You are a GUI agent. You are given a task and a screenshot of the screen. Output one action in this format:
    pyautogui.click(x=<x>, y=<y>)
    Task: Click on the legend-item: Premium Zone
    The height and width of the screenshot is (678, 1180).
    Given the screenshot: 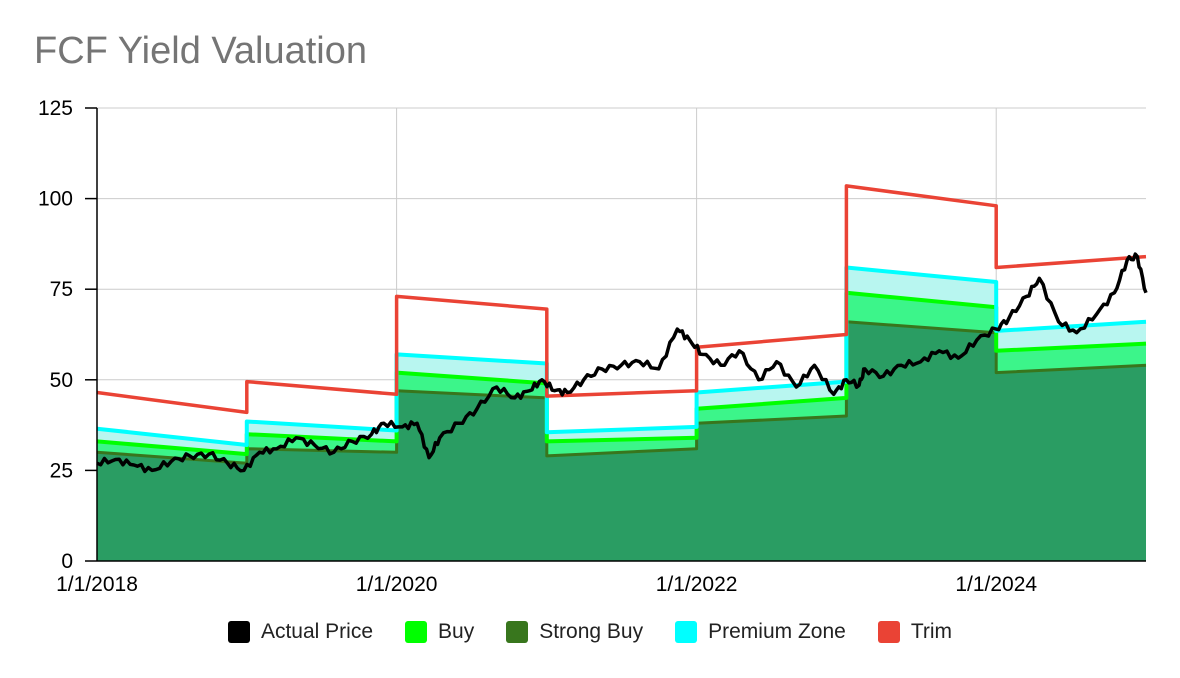 What is the action you would take?
    pyautogui.click(x=760, y=632)
    